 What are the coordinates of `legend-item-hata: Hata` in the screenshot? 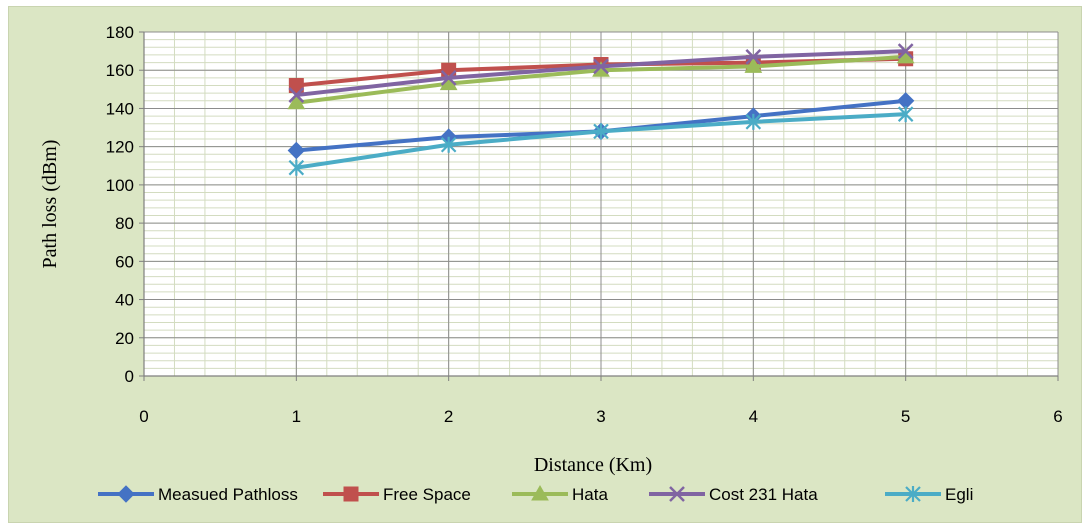 It's located at (560, 494).